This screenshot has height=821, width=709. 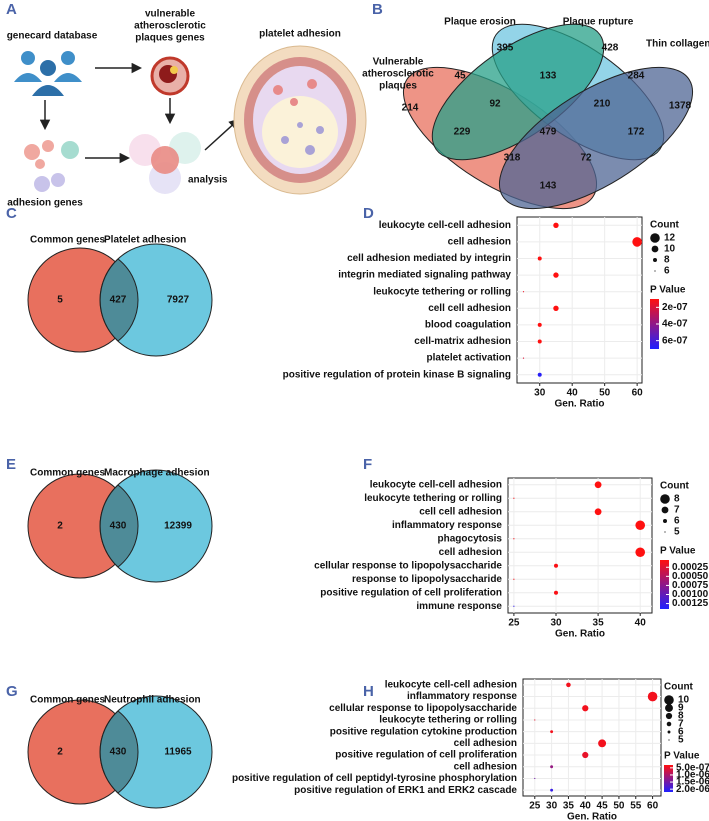 What do you see at coordinates (548, 186) in the screenshot?
I see `venn-count: 143` at bounding box center [548, 186].